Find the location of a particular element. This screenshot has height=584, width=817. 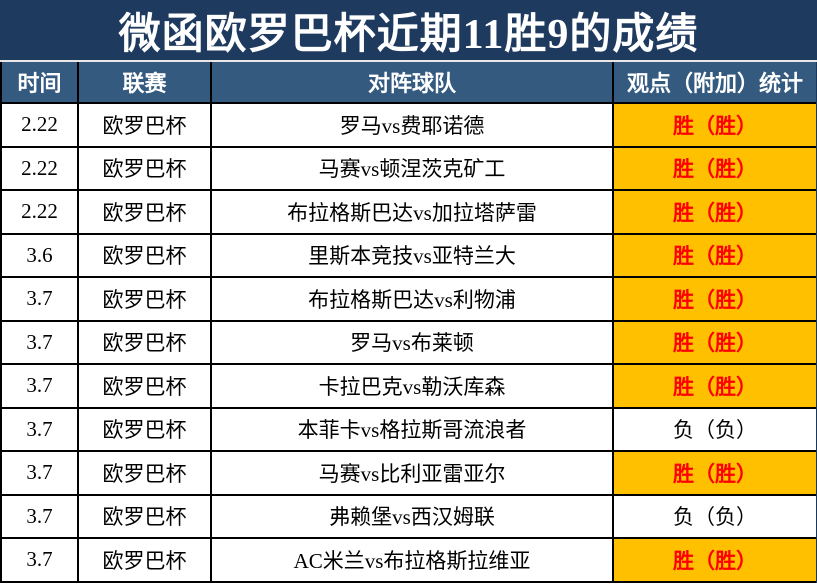

table-row: 3.7 欧罗巴杯 罗马vs布莱顿 胜（胜） is located at coordinates (408, 342).